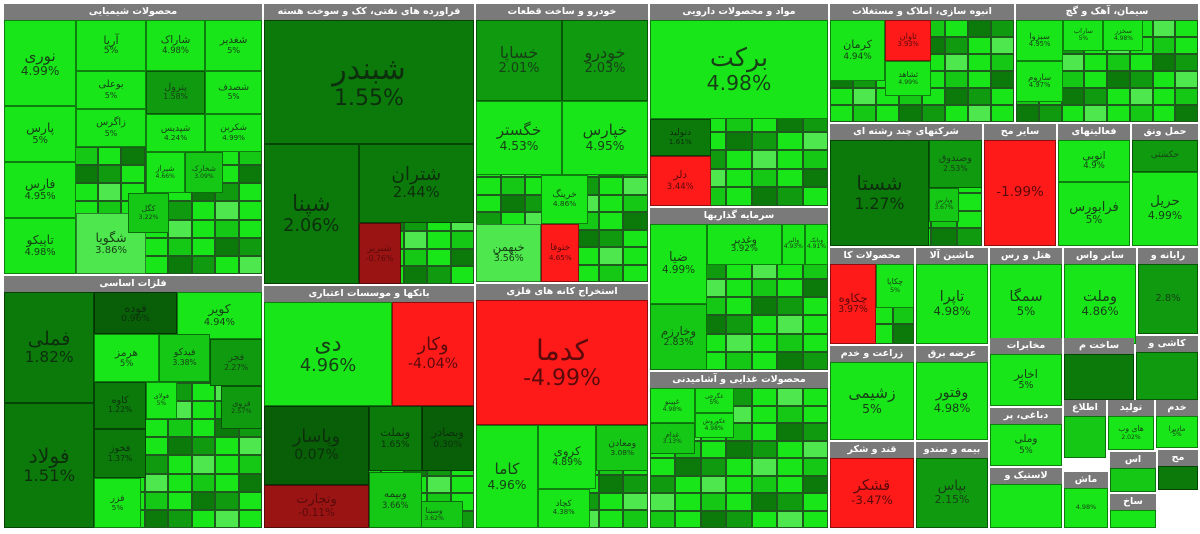 This screenshot has width=1200, height=534. I want to click on stock-tile: وپارس 3.67%, so click(944, 204).